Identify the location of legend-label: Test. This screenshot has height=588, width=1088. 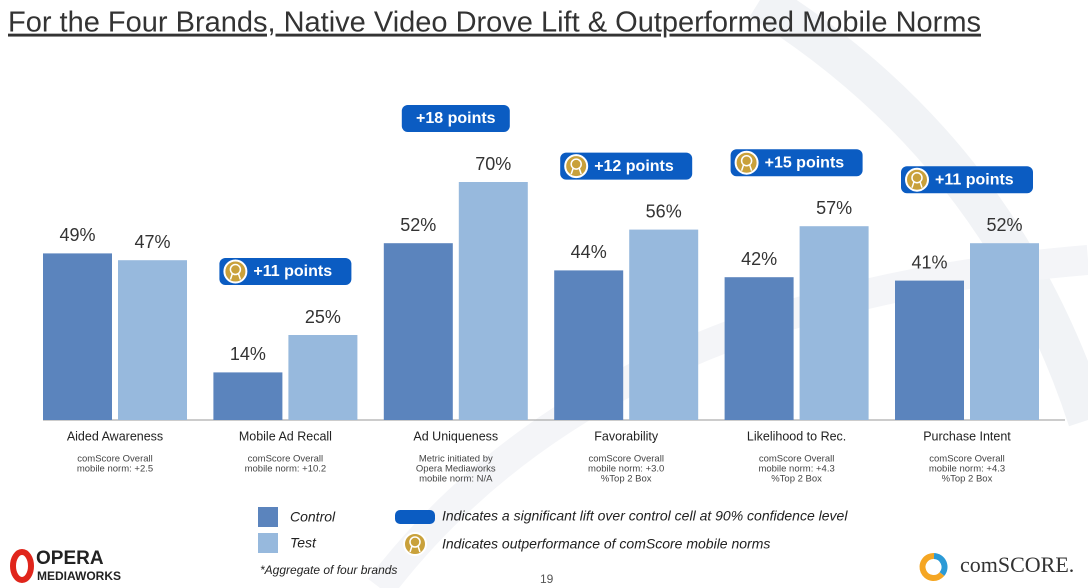
(303, 543).